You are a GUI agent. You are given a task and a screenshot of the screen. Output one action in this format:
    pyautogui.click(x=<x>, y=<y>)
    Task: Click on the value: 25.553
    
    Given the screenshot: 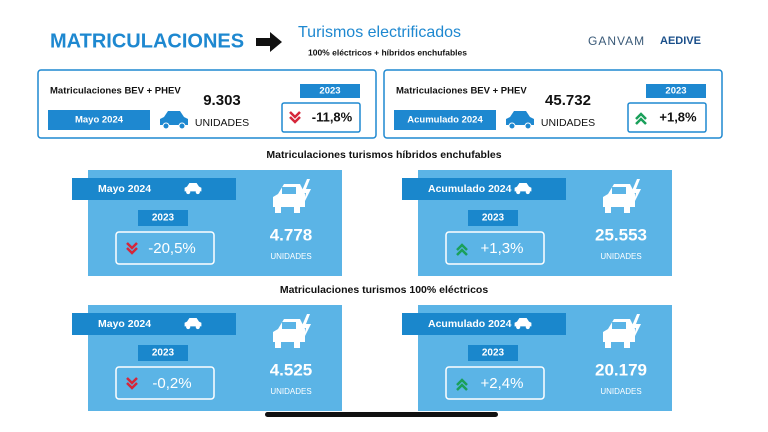 What is the action you would take?
    pyautogui.click(x=621, y=234)
    